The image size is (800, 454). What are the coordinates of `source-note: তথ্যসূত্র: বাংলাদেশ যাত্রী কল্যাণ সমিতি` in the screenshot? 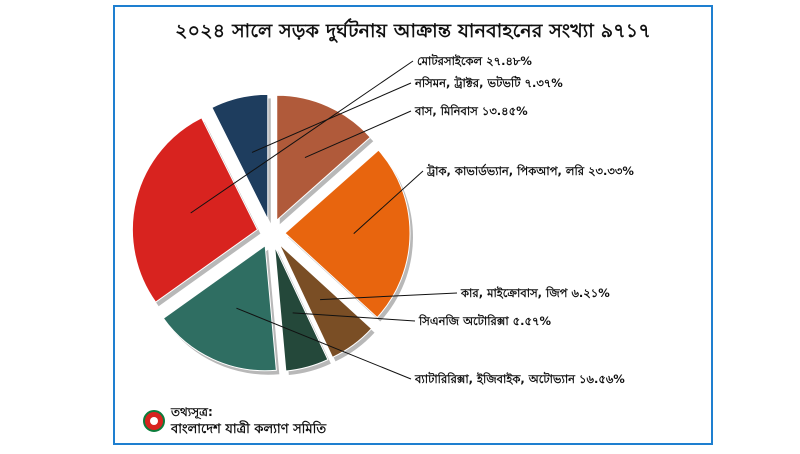 It's located at (234, 421).